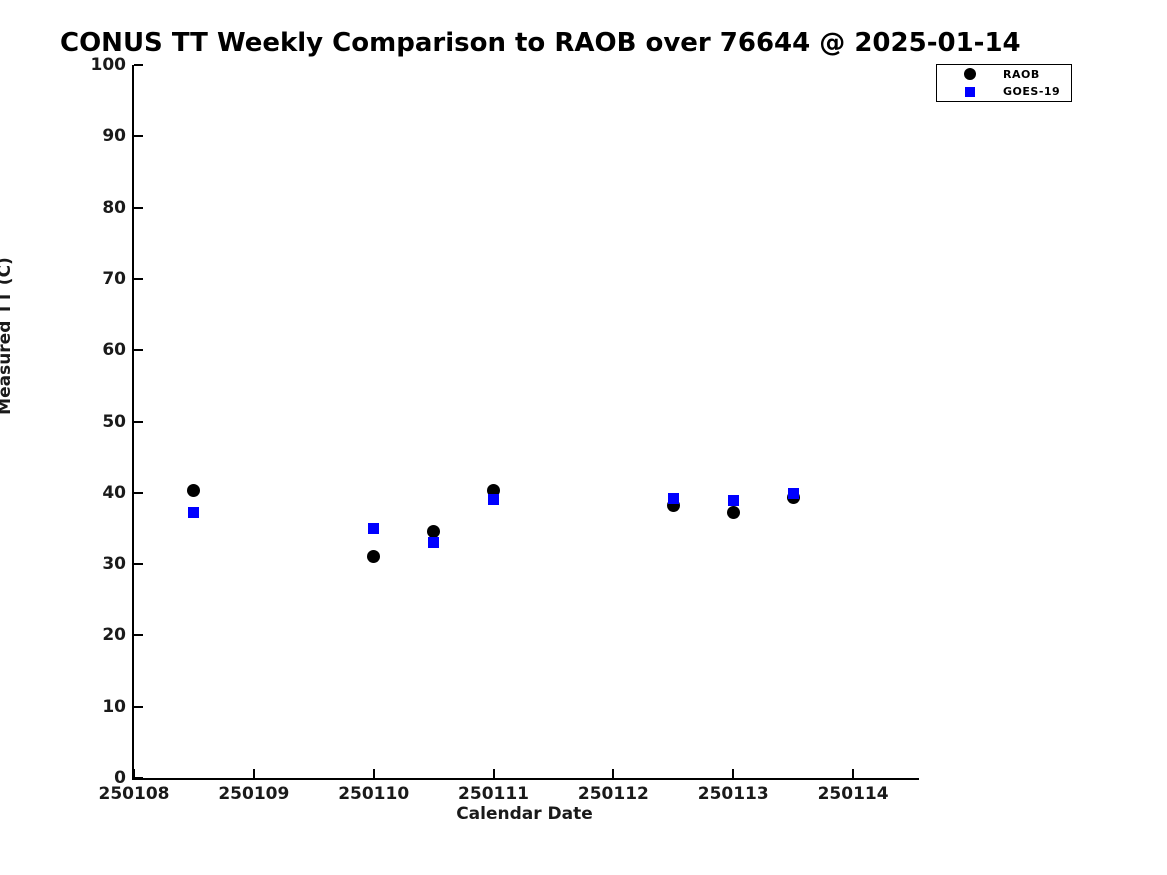  What do you see at coordinates (524, 814) in the screenshot?
I see `x-axis-label: Calendar Date` at bounding box center [524, 814].